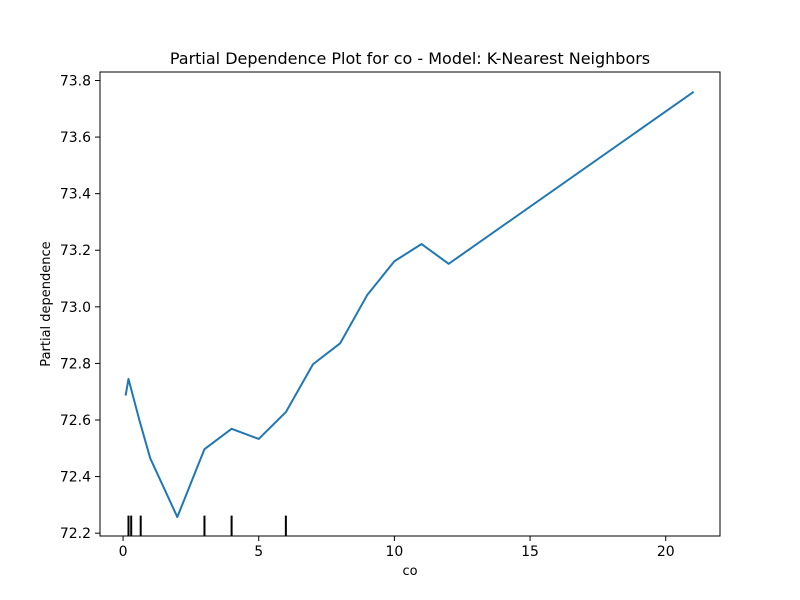  I want to click on x-tick-label: 10, so click(394, 552).